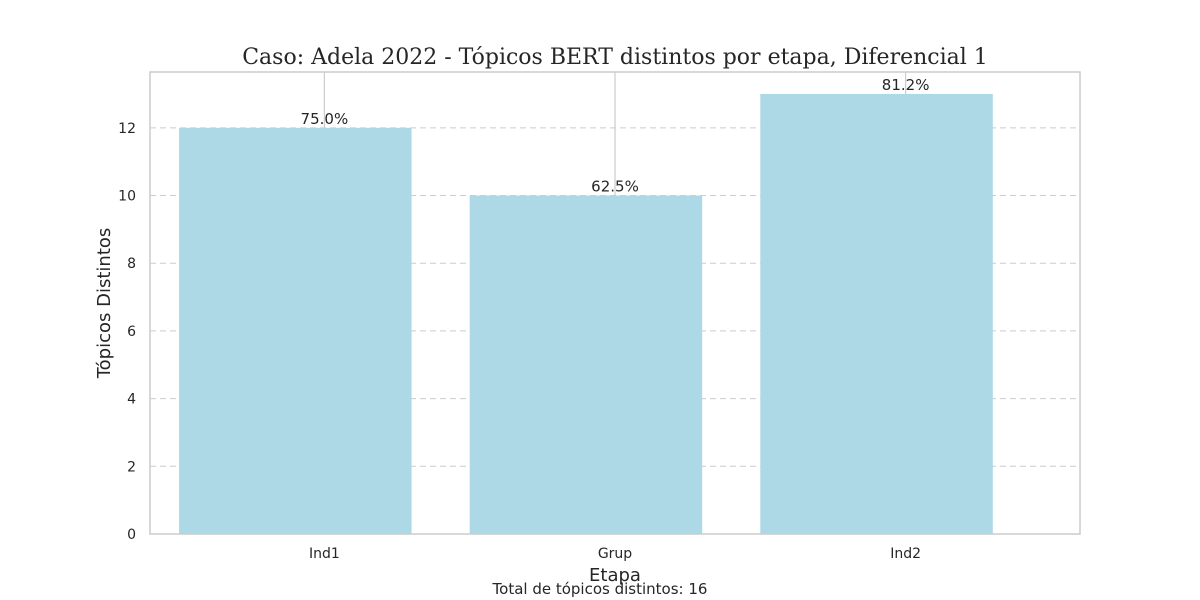 This screenshot has height=600, width=1200. What do you see at coordinates (104, 304) in the screenshot?
I see `y-axis-label: Tópicos Distintos` at bounding box center [104, 304].